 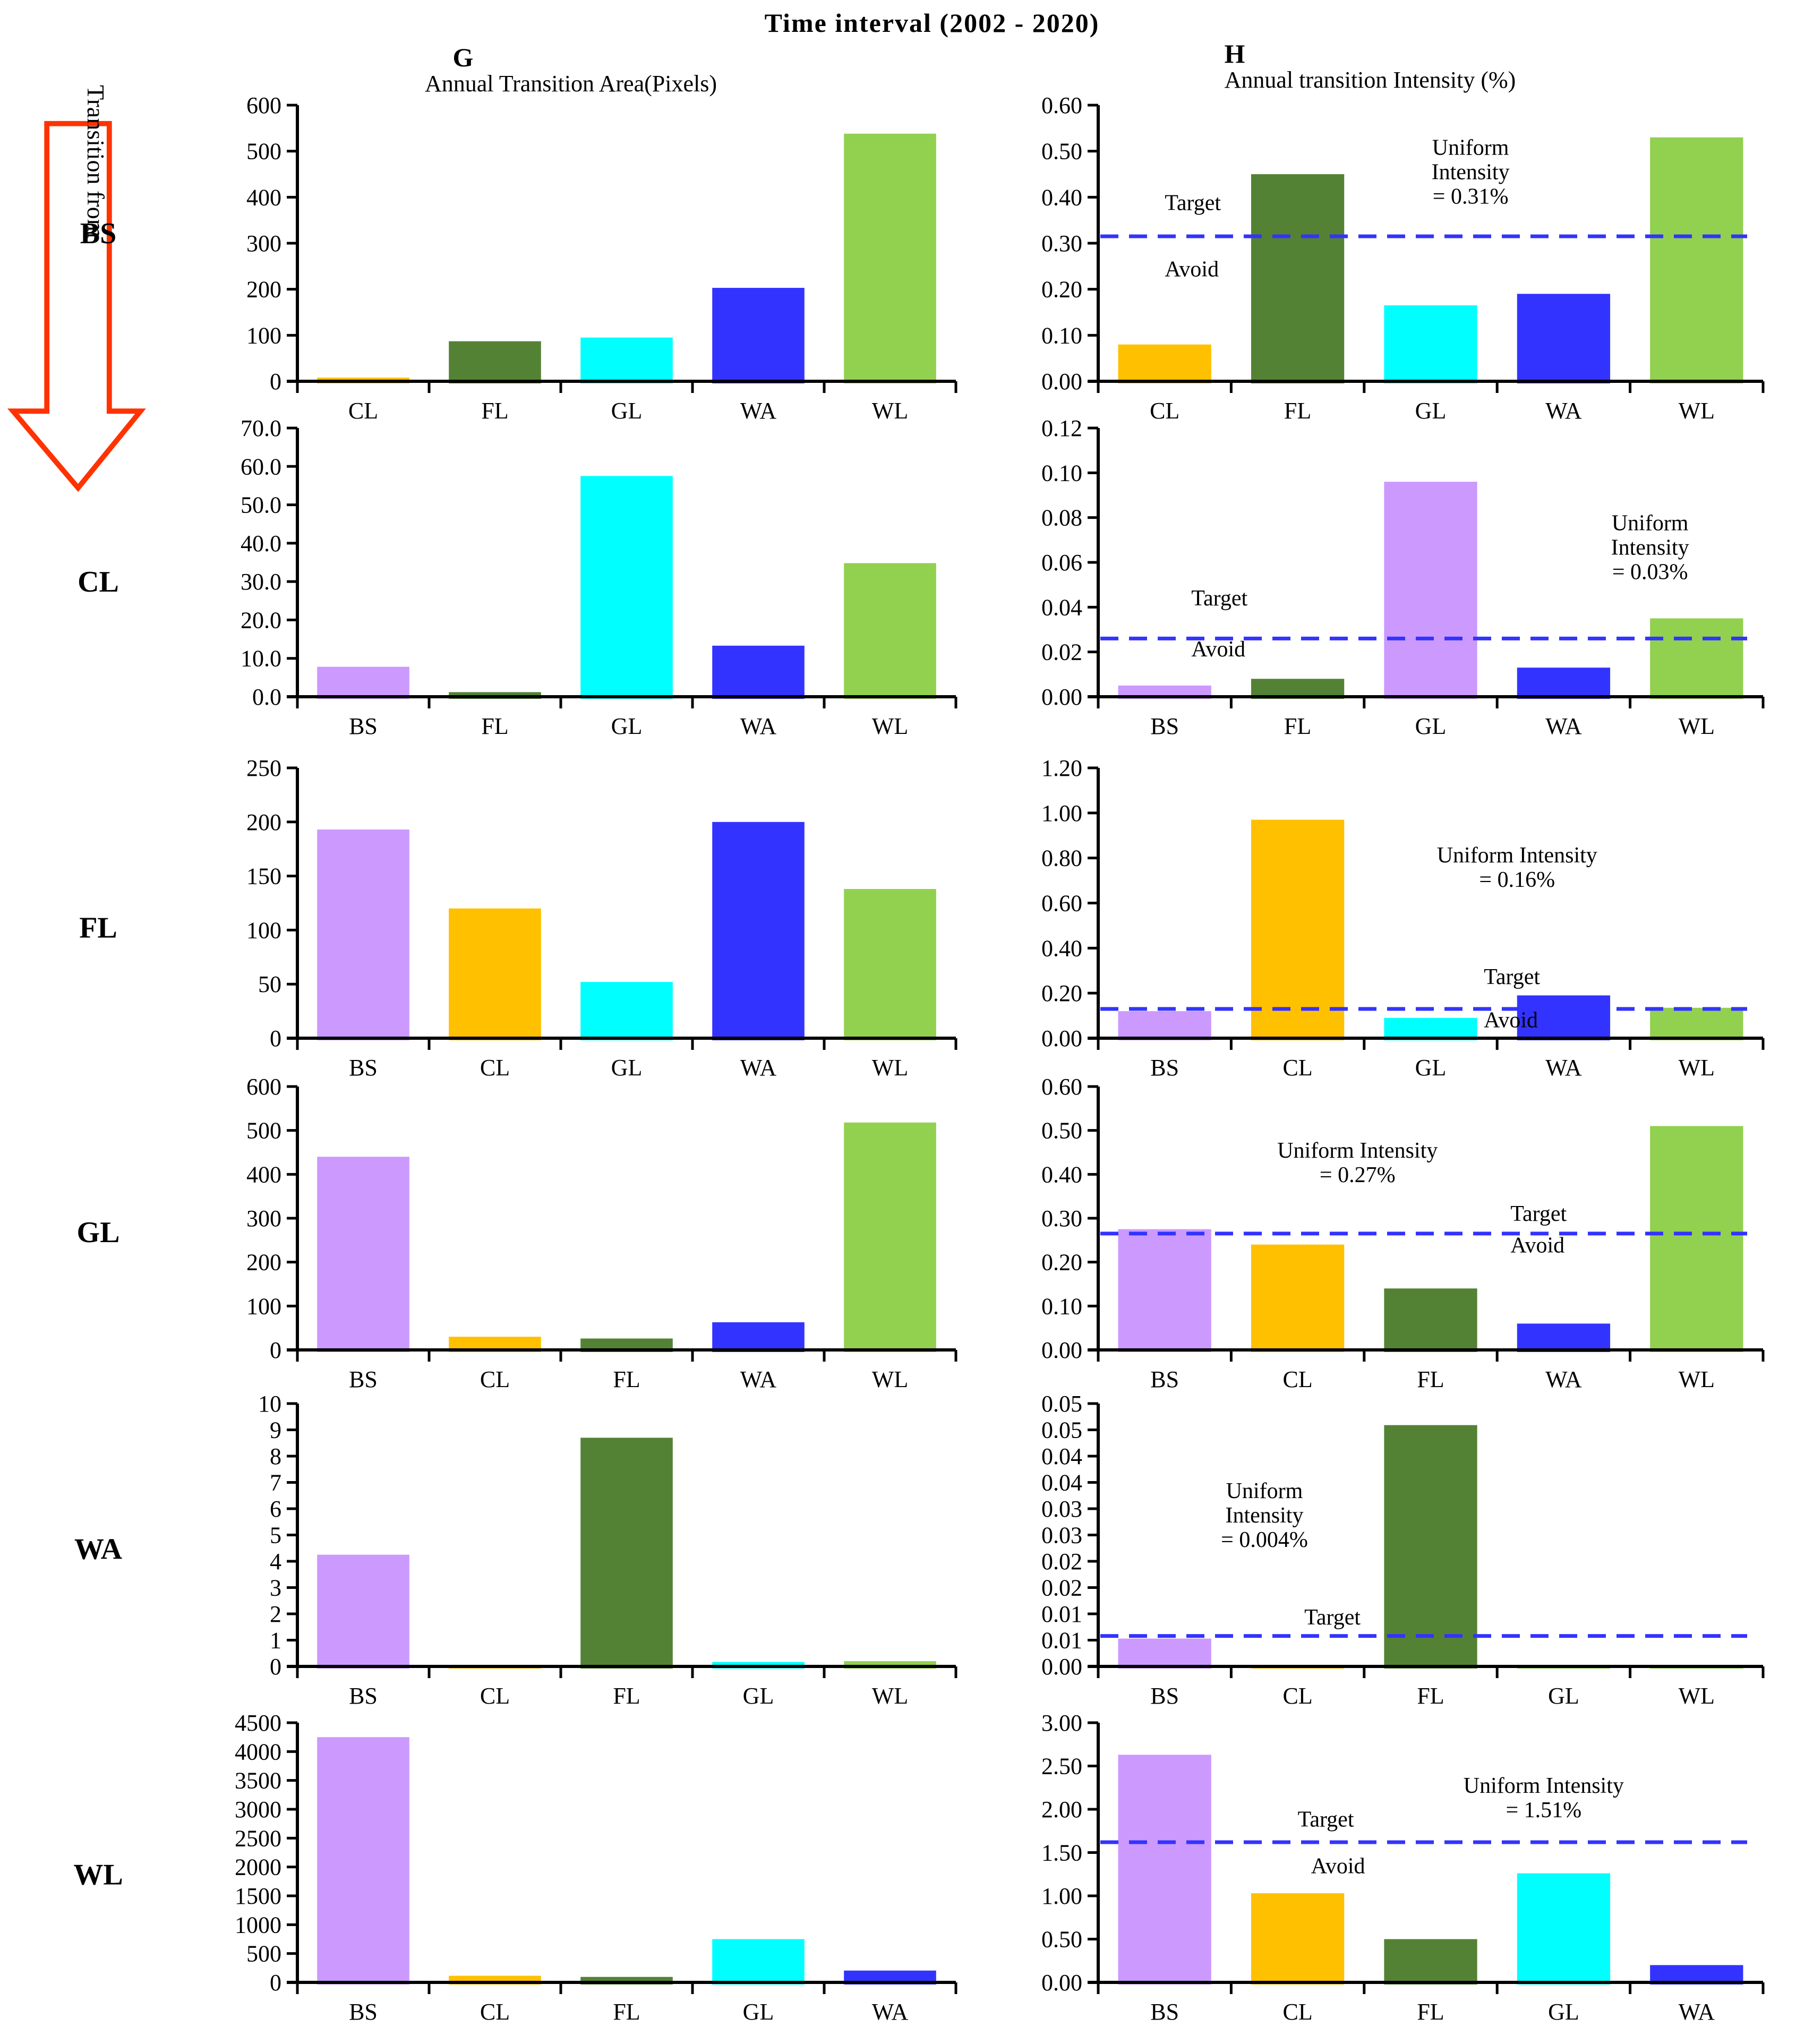 I want to click on avoid-label: Avoid, so click(x=1511, y=1021).